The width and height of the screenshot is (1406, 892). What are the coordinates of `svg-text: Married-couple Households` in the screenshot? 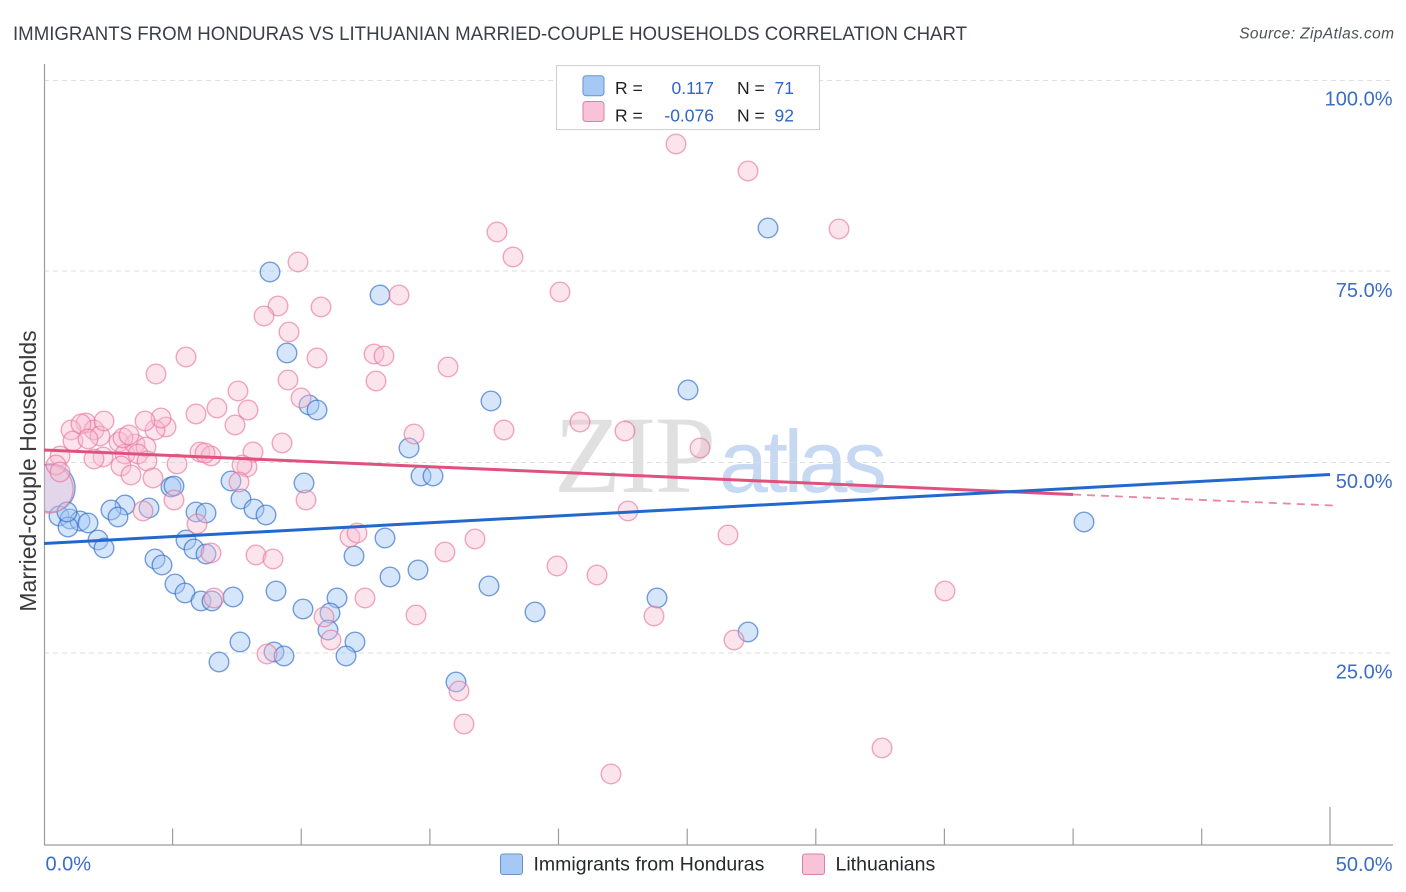 It's located at (28, 470).